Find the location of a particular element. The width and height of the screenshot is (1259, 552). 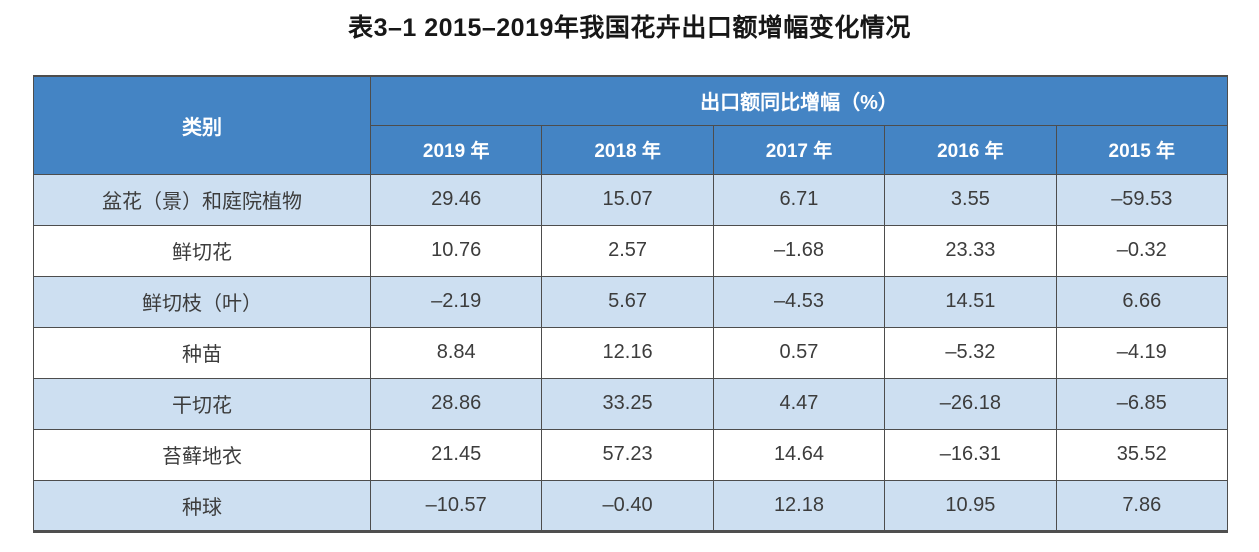

value-cell: 0.57 is located at coordinates (799, 352).